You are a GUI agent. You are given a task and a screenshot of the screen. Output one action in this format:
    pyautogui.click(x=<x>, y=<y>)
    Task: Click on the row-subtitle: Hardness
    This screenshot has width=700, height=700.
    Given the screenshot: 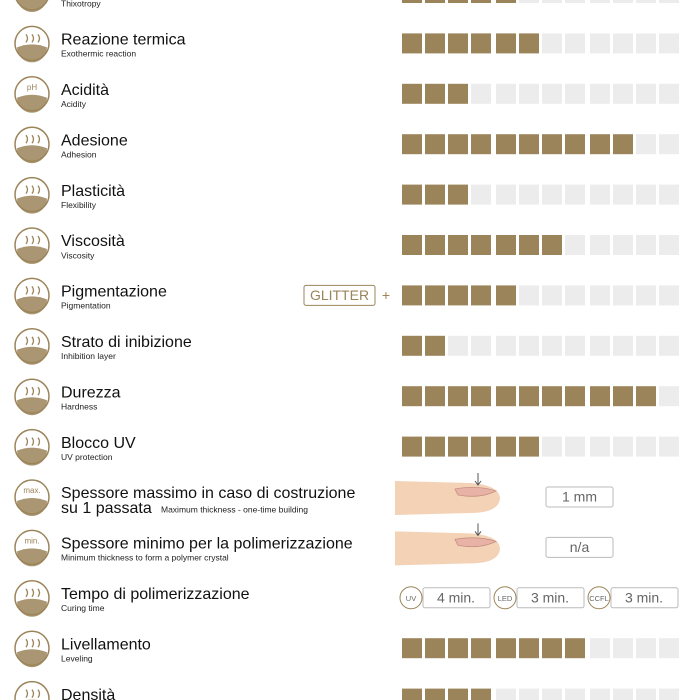 What is the action you would take?
    pyautogui.click(x=79, y=406)
    